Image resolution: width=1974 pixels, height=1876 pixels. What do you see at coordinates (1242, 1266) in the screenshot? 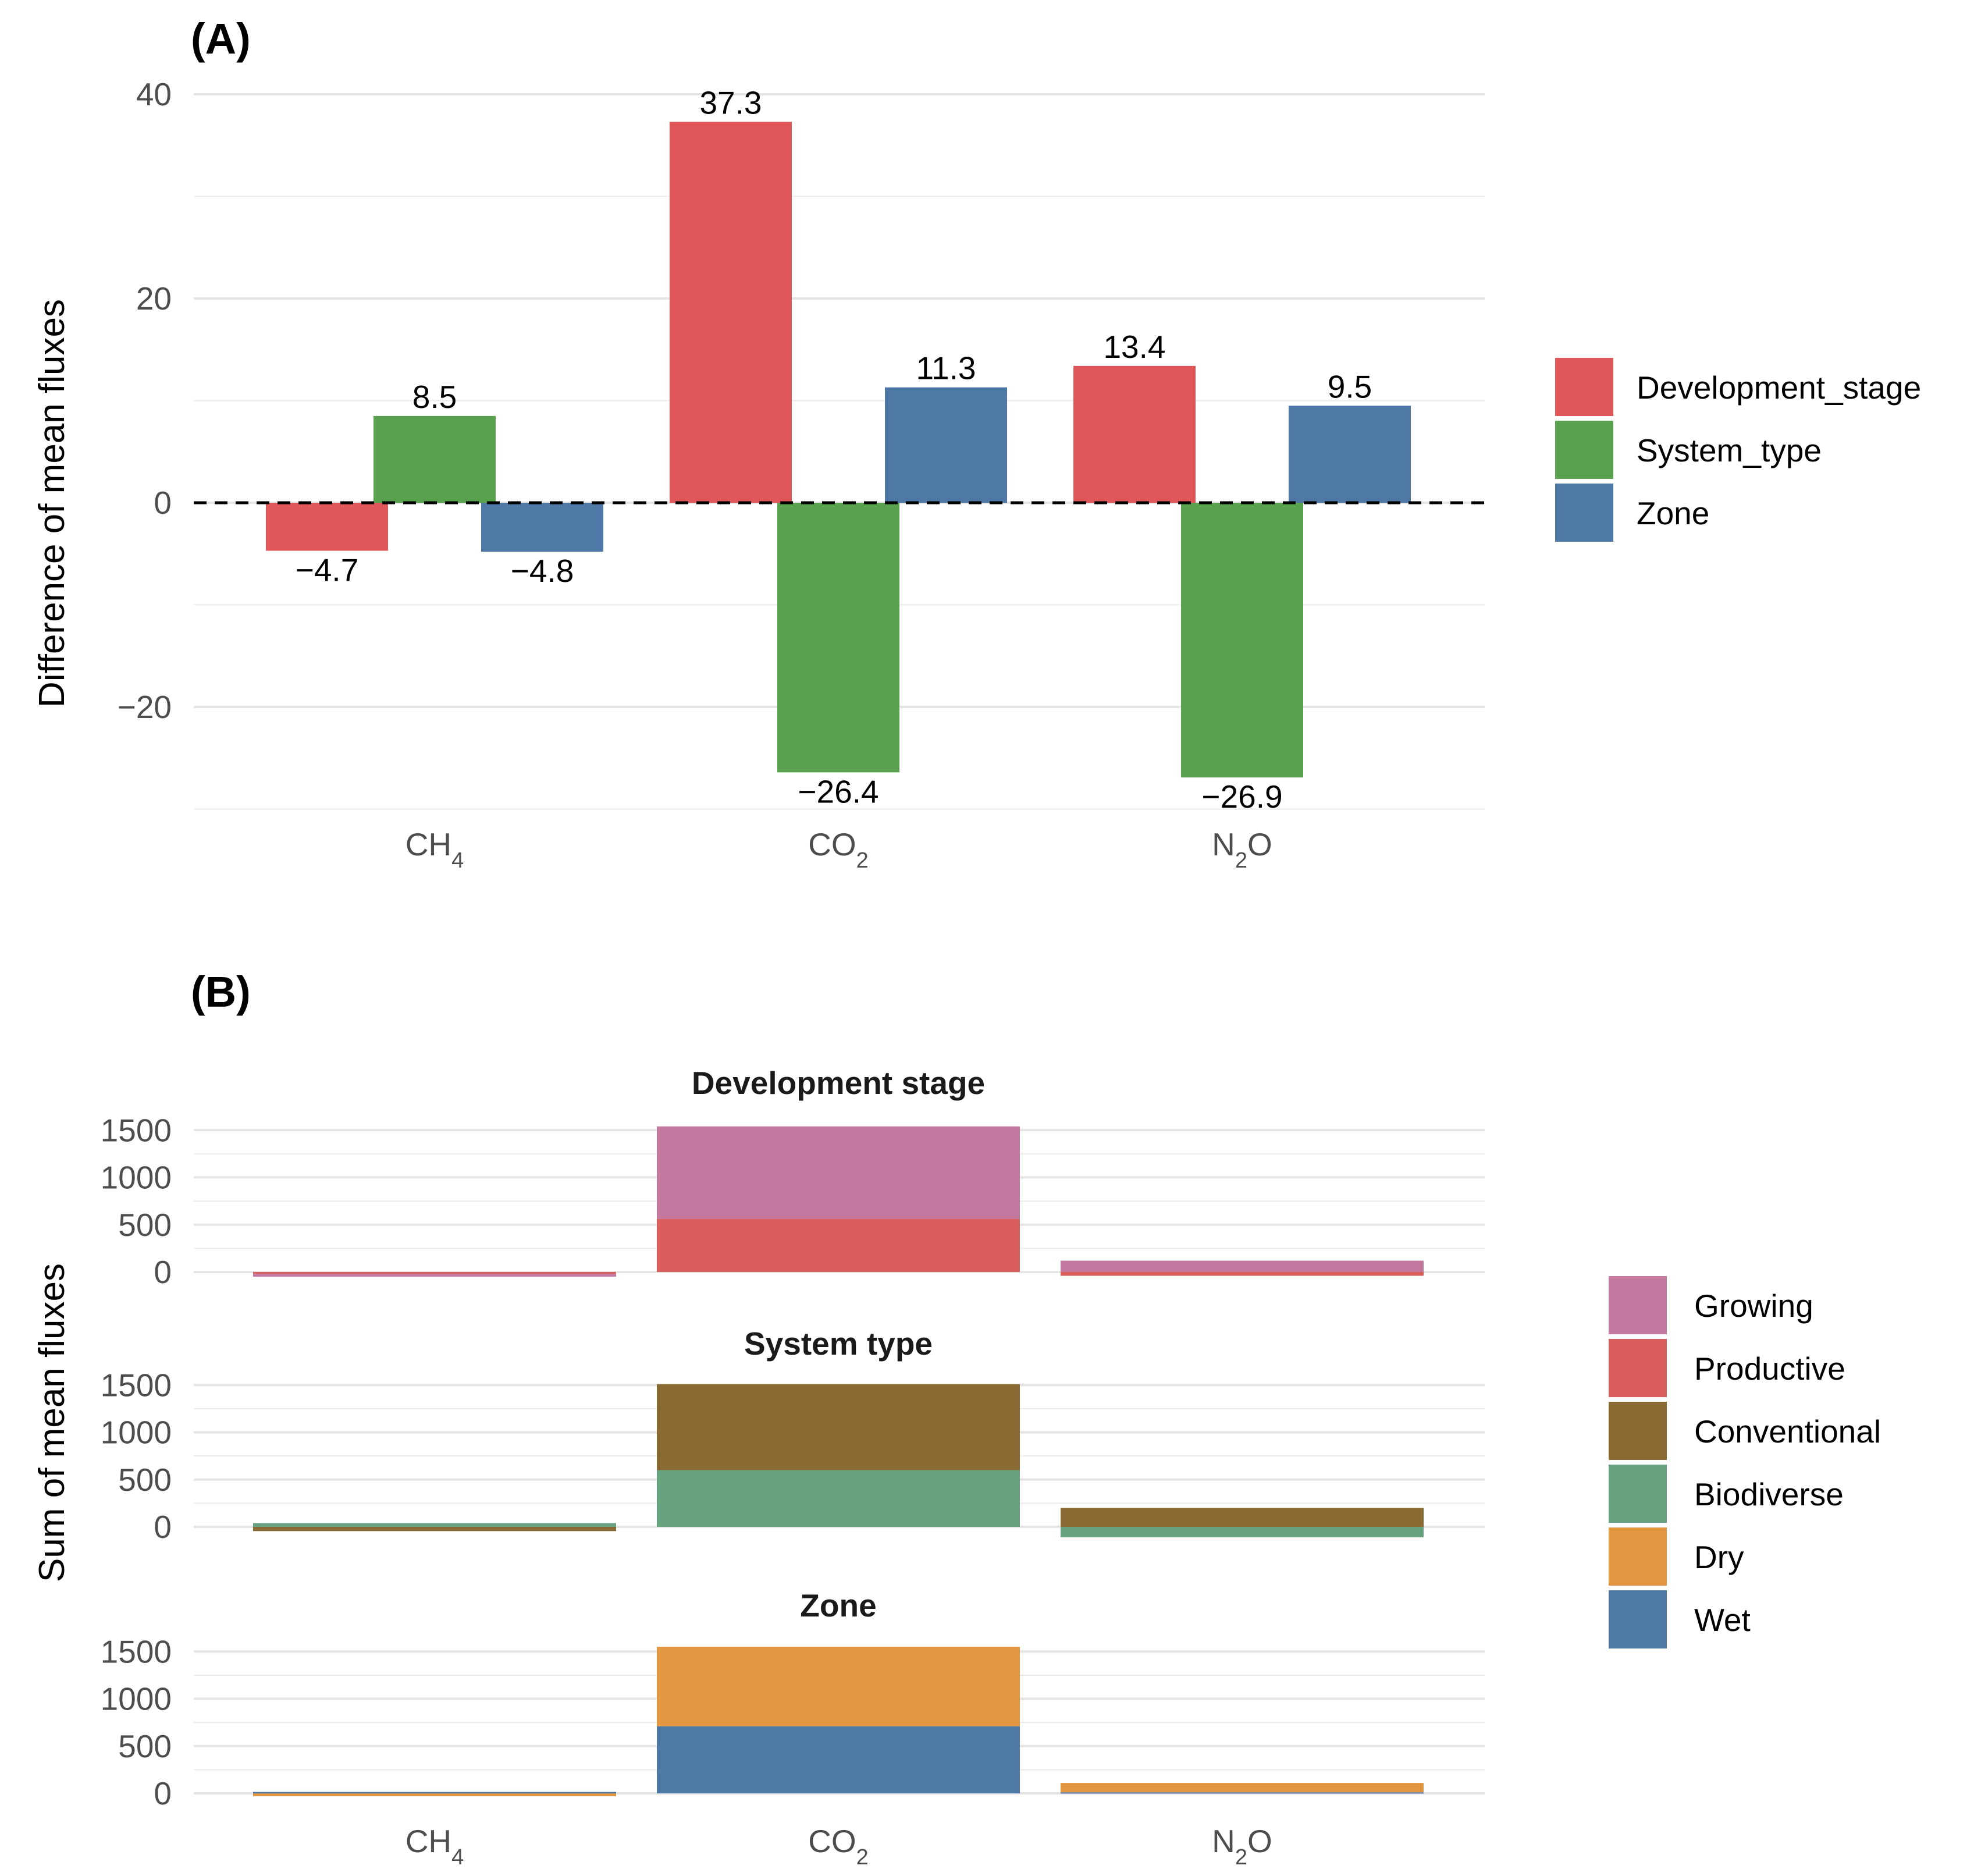
I see `stacked-bar-growing-n2o` at bounding box center [1242, 1266].